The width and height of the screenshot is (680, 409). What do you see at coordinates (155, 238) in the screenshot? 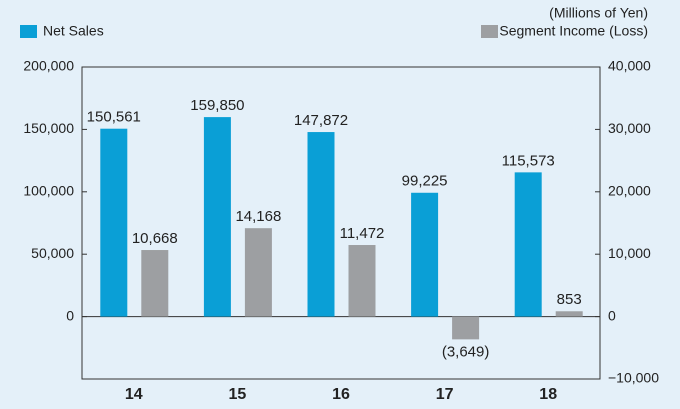
I see `value-label: 10,668` at bounding box center [155, 238].